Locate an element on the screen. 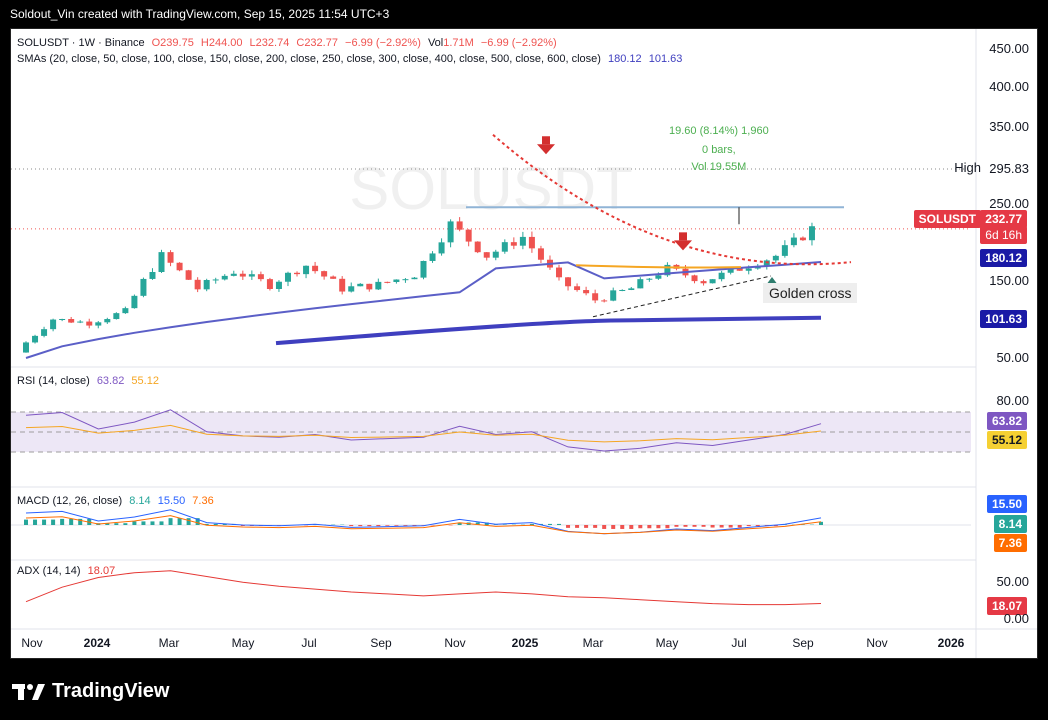 Image resolution: width=1048 pixels, height=720 pixels. measure-line-1: 19.60 (8.14%) 1,960 is located at coordinates (719, 131).